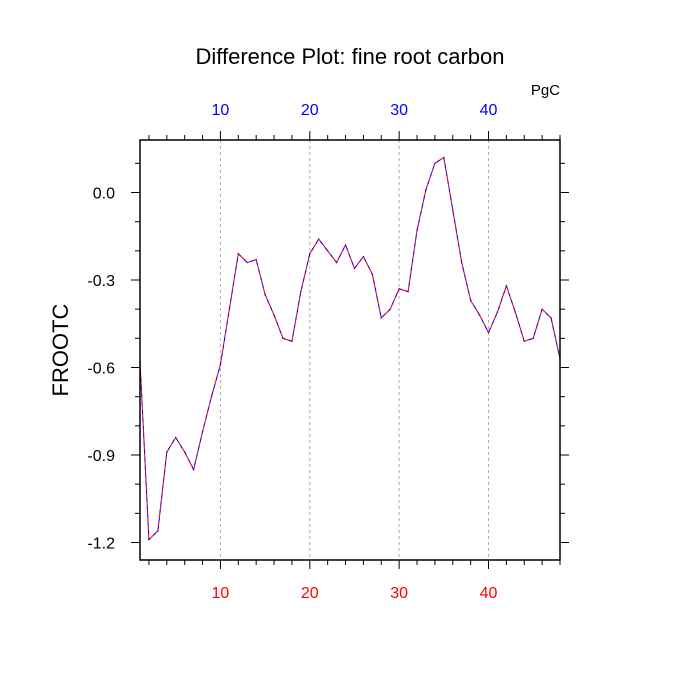 This screenshot has width=700, height=700. I want to click on x-tick-label-bottom: 20, so click(310, 593).